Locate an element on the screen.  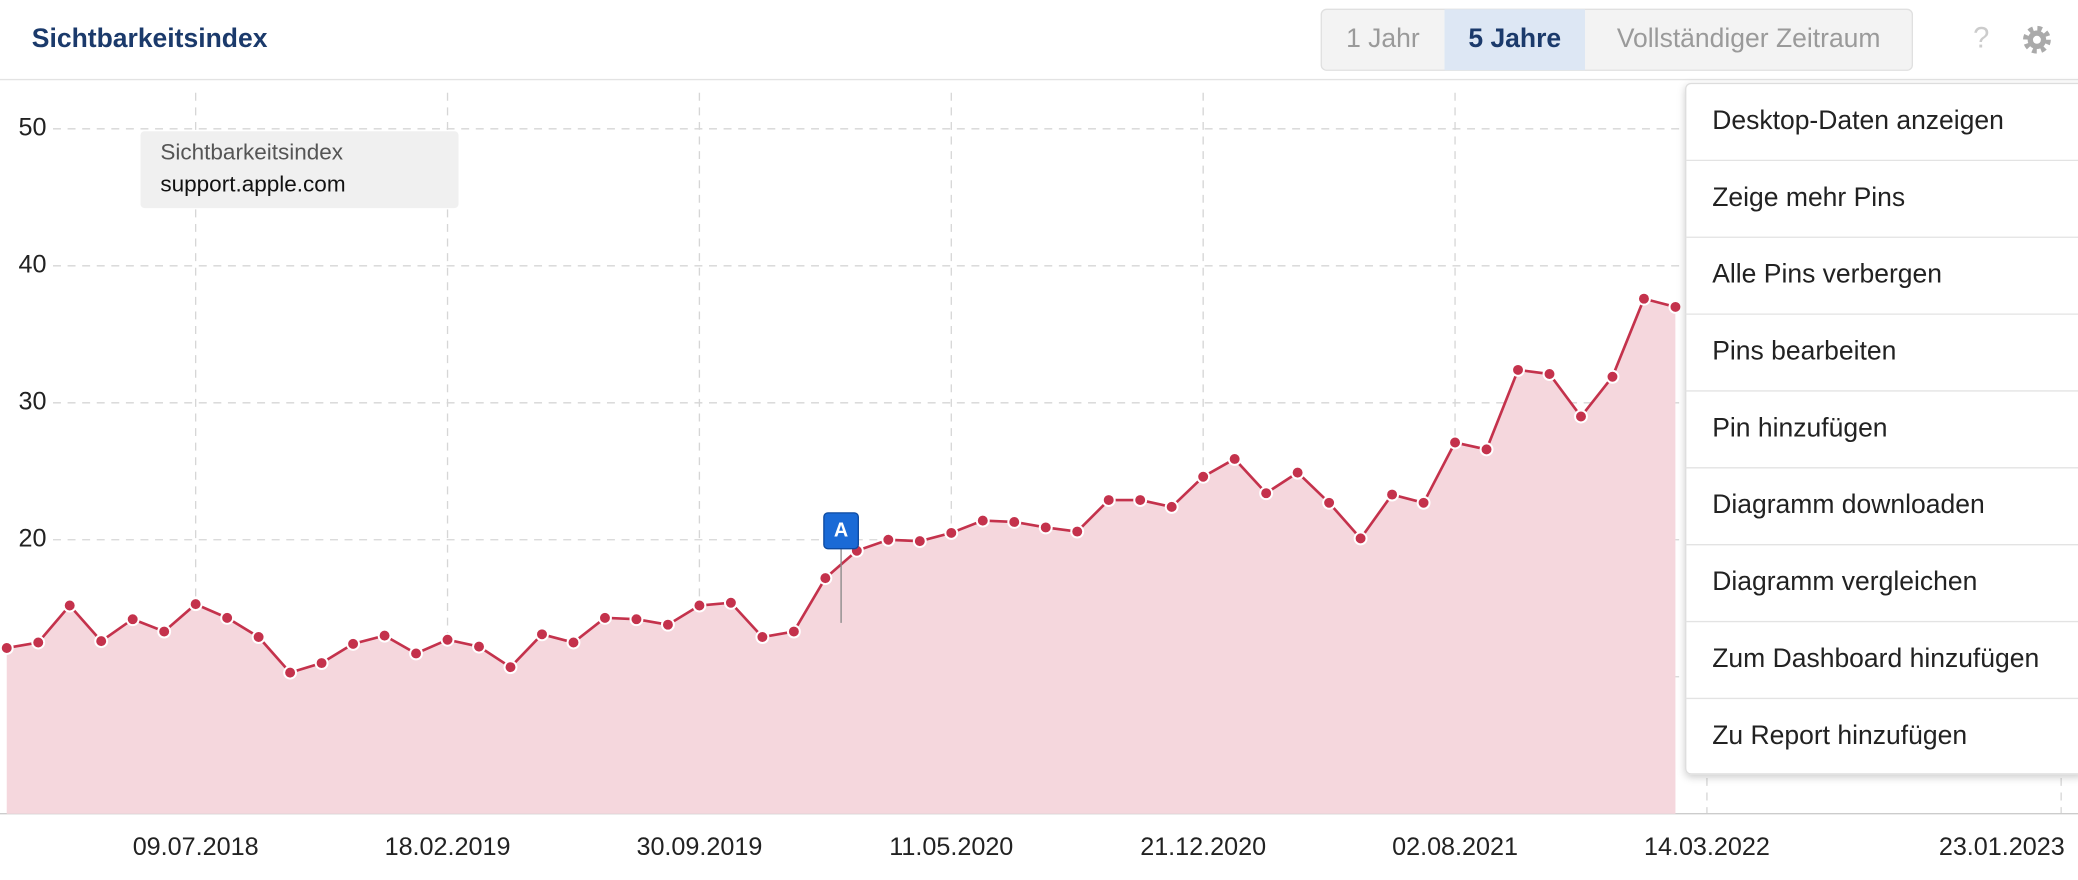
y-tick-label: 20 is located at coordinates (33, 538).